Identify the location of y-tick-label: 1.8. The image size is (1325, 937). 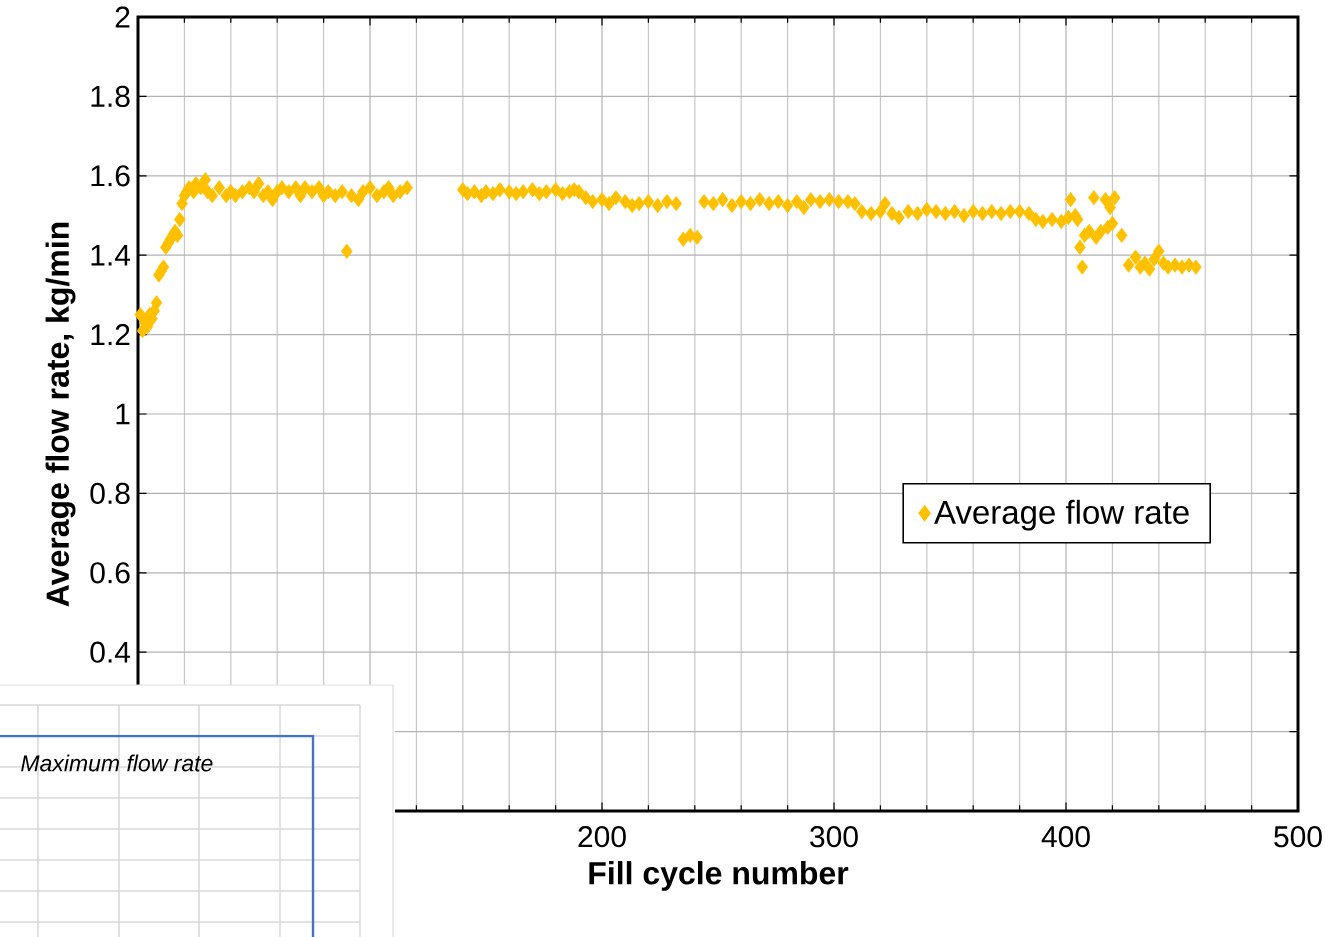
(110, 96).